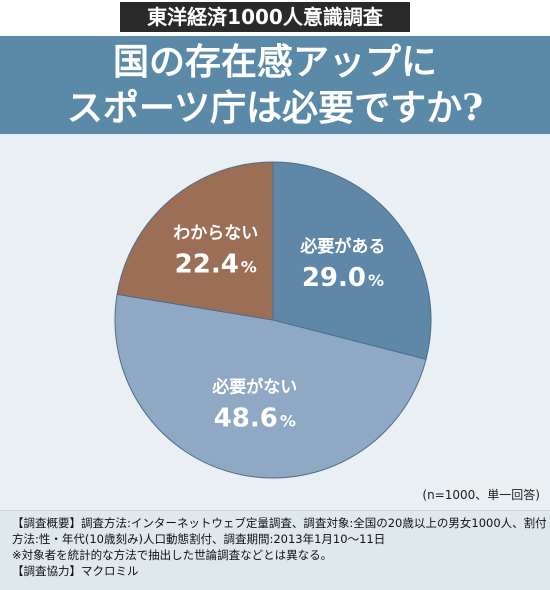  I want to click on title-line-1: 国の存在感アップに, so click(274, 62).